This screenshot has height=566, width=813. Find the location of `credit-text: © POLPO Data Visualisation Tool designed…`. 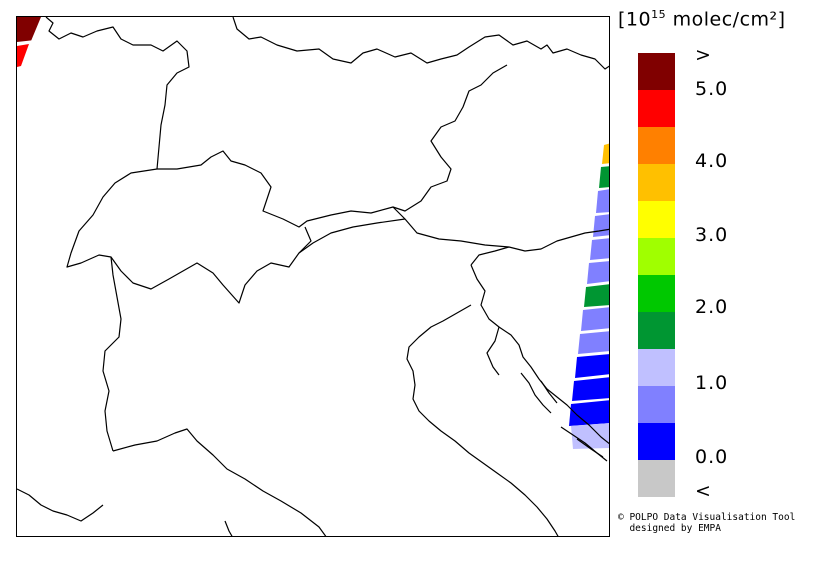

credit-text: © POLPO Data Visualisation Tool designed… is located at coordinates (706, 523).